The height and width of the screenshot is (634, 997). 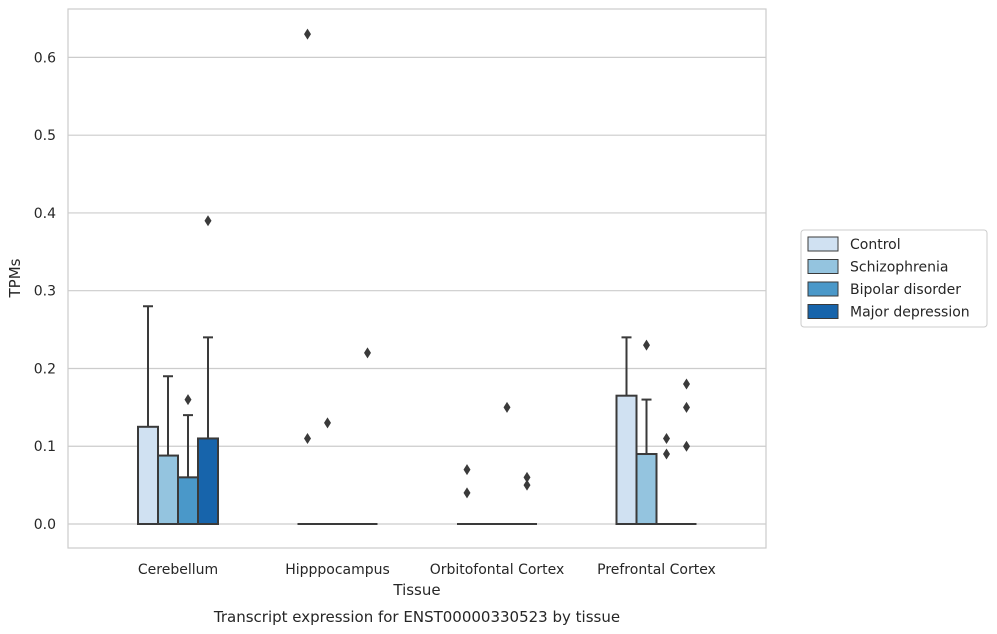 I want to click on y-tick-label: 0.6, so click(x=45, y=58).